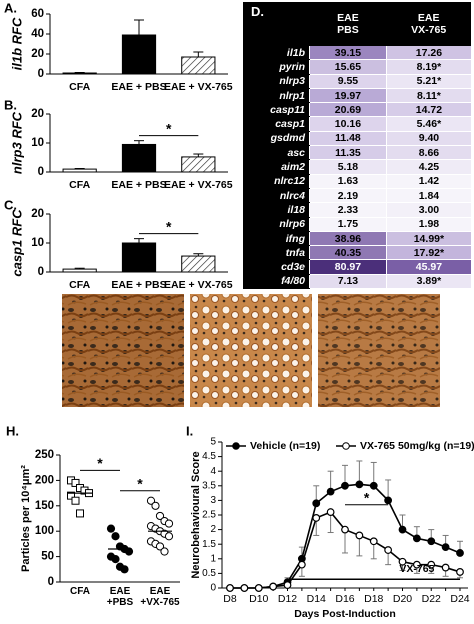  Describe the element at coordinates (348, 110) in the screenshot. I see `table-cell: 20.69` at that location.